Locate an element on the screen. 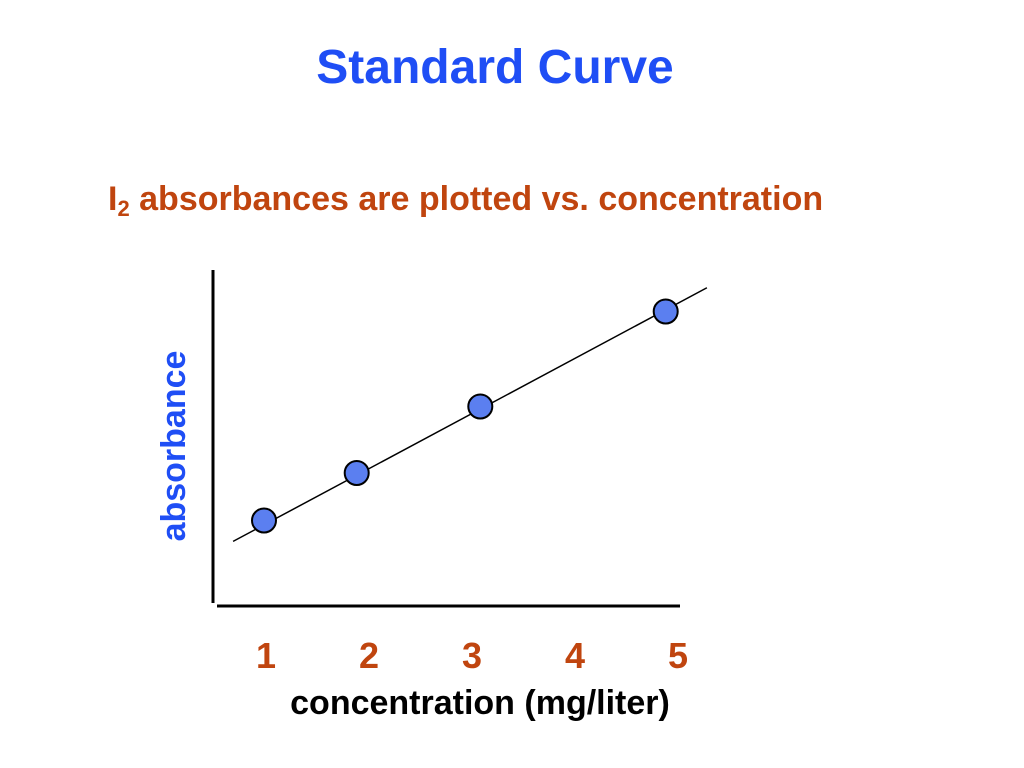  x-tick-label: 3 is located at coordinates (472, 655).